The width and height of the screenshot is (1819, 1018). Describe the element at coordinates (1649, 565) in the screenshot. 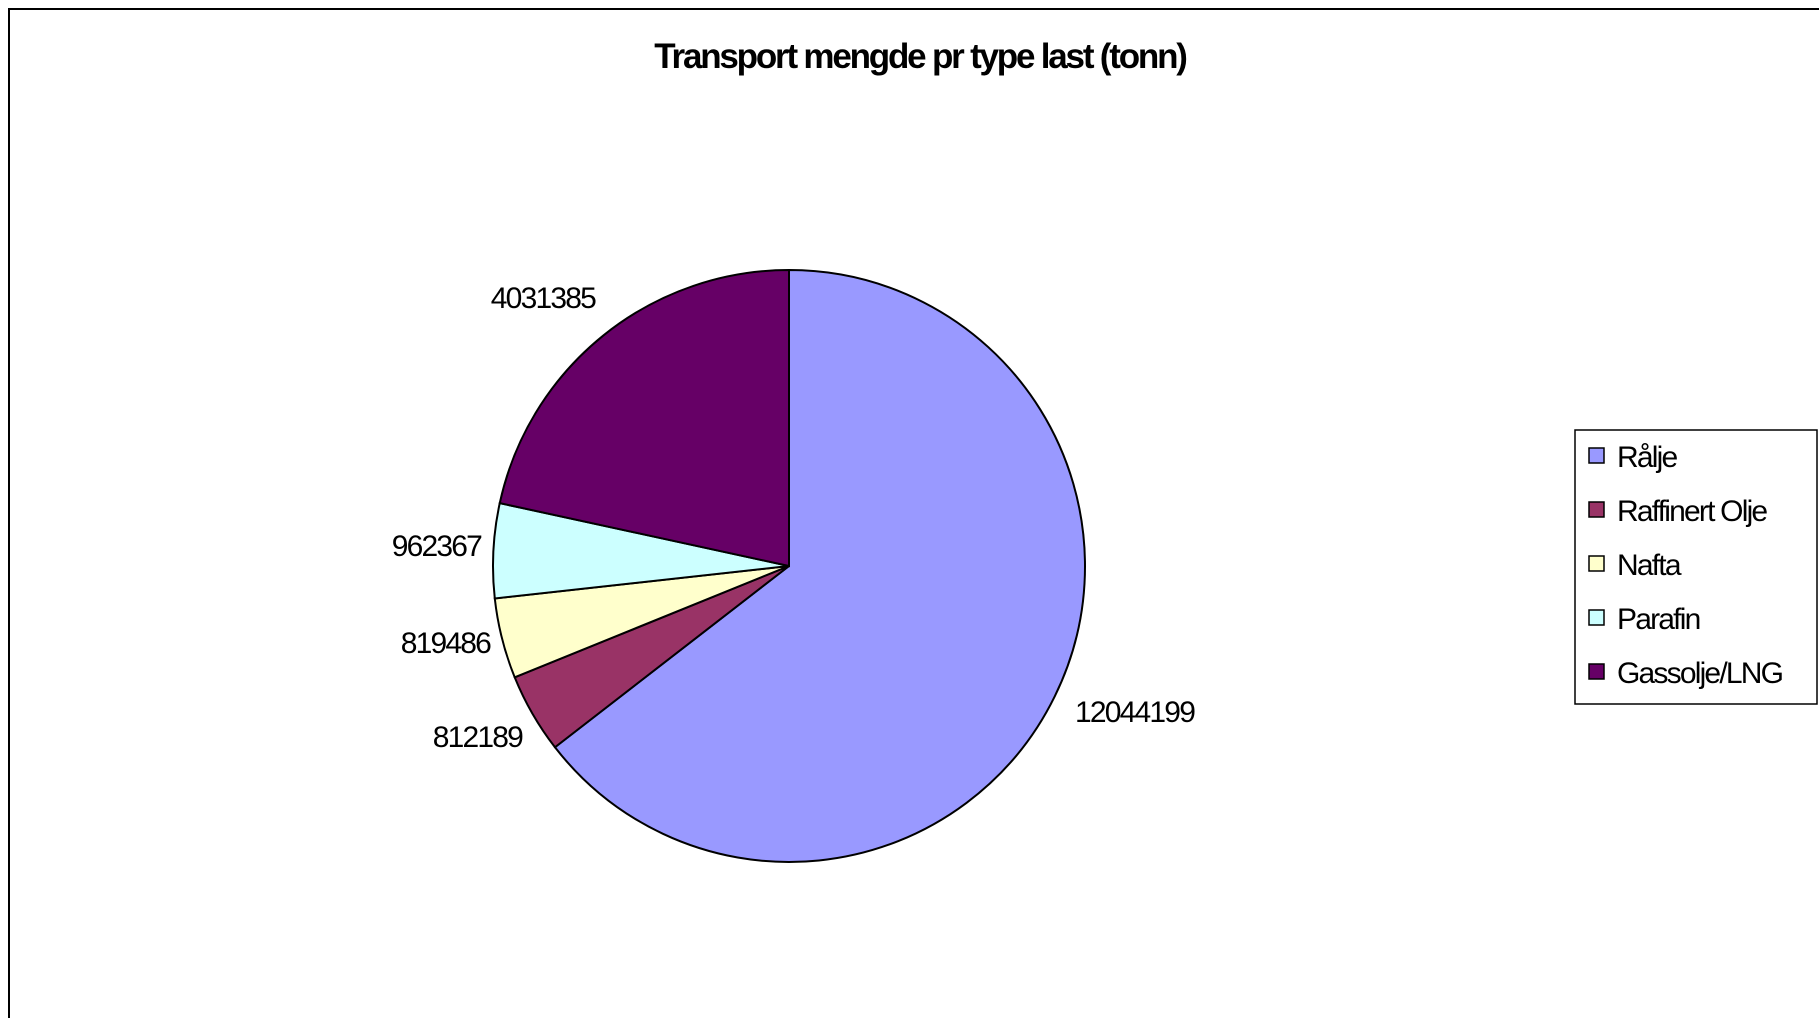

I see `legend-label-3: Nafta` at that location.